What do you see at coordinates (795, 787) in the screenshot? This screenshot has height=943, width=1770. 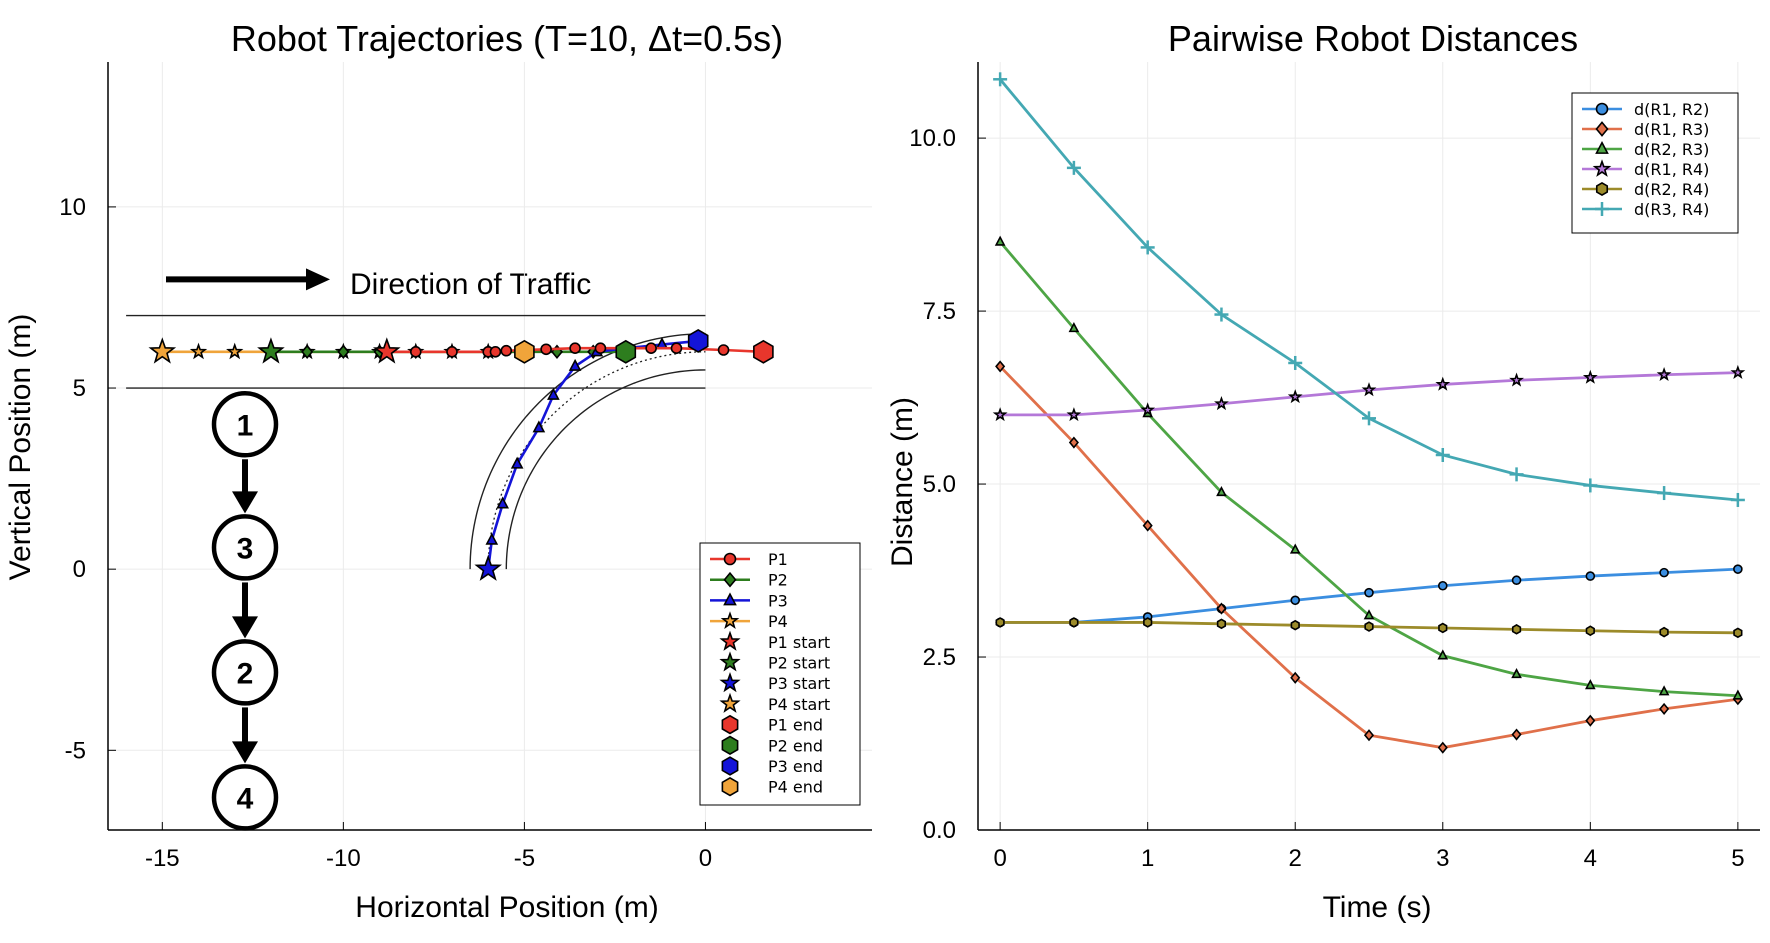 I see `legend-entry-label: P4 end` at bounding box center [795, 787].